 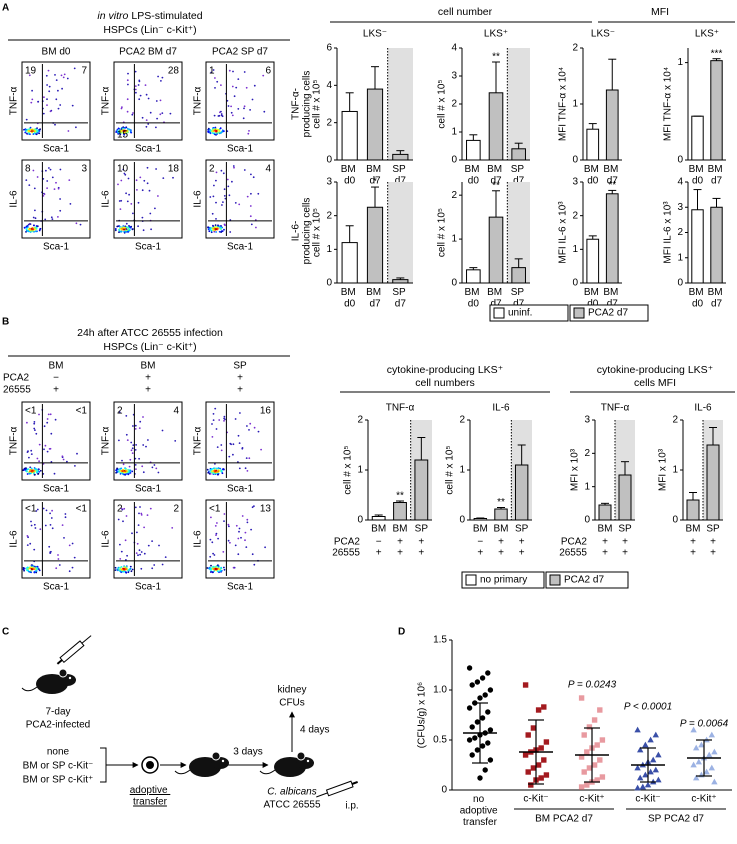 I want to click on syringe-barrel, so click(x=72, y=652).